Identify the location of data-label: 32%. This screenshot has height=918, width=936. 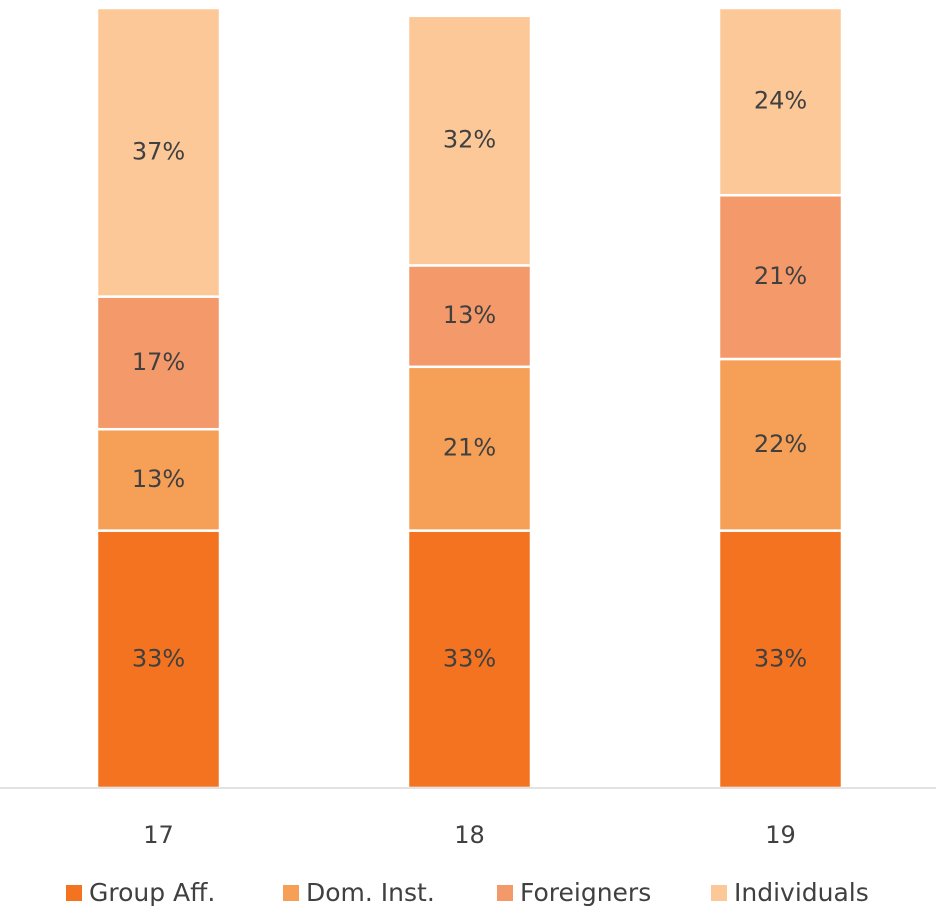
(469, 140).